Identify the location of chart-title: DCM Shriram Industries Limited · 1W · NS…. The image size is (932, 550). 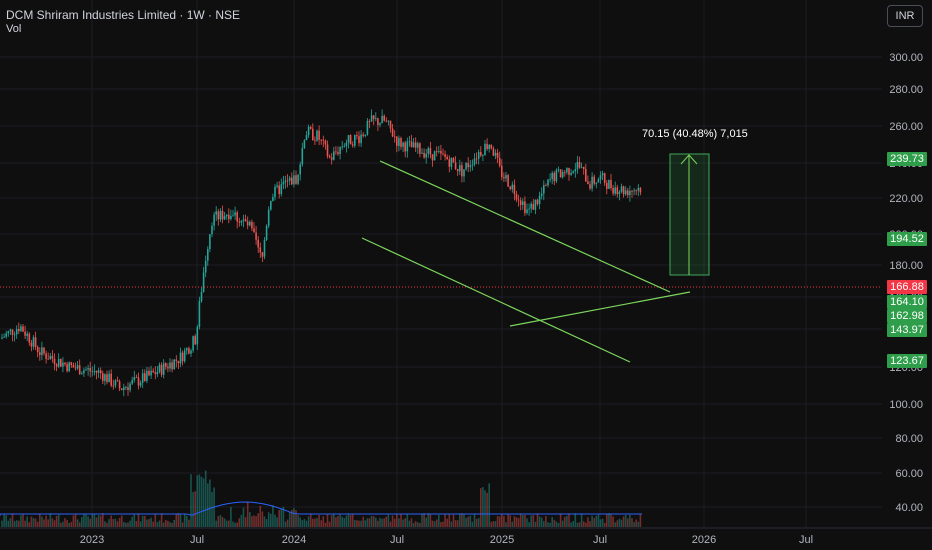
(123, 15).